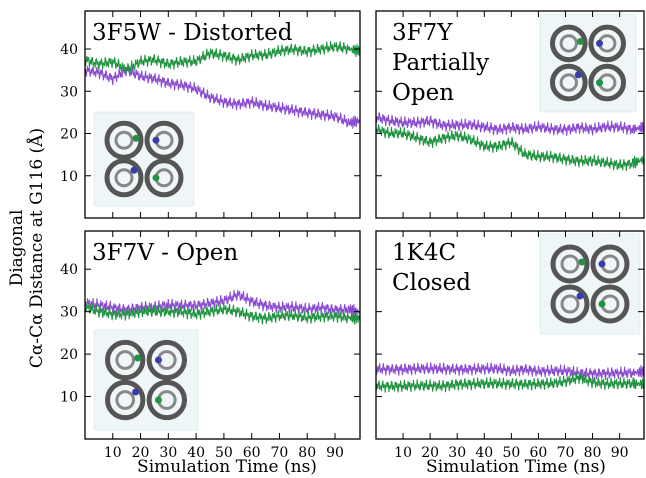 The image size is (646, 478). What do you see at coordinates (227, 467) in the screenshot?
I see `x-axis-label-left: Simulation Time (ns)` at bounding box center [227, 467].